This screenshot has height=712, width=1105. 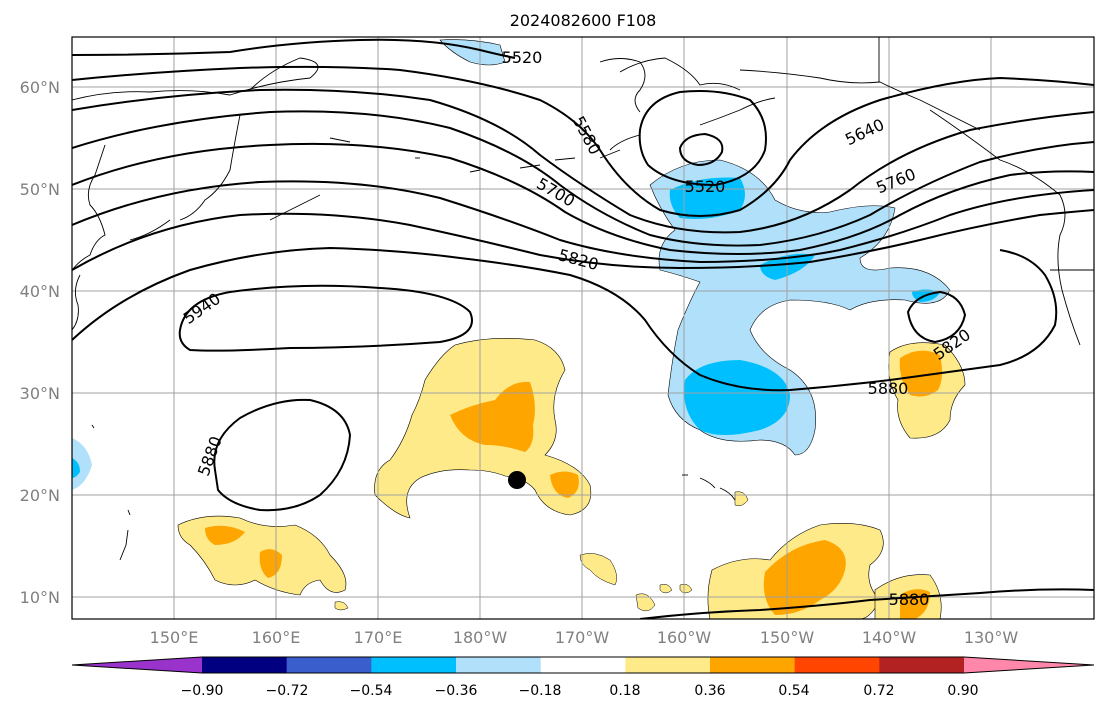 I want to click on lat-tick-label: 30°N, so click(x=40, y=393).